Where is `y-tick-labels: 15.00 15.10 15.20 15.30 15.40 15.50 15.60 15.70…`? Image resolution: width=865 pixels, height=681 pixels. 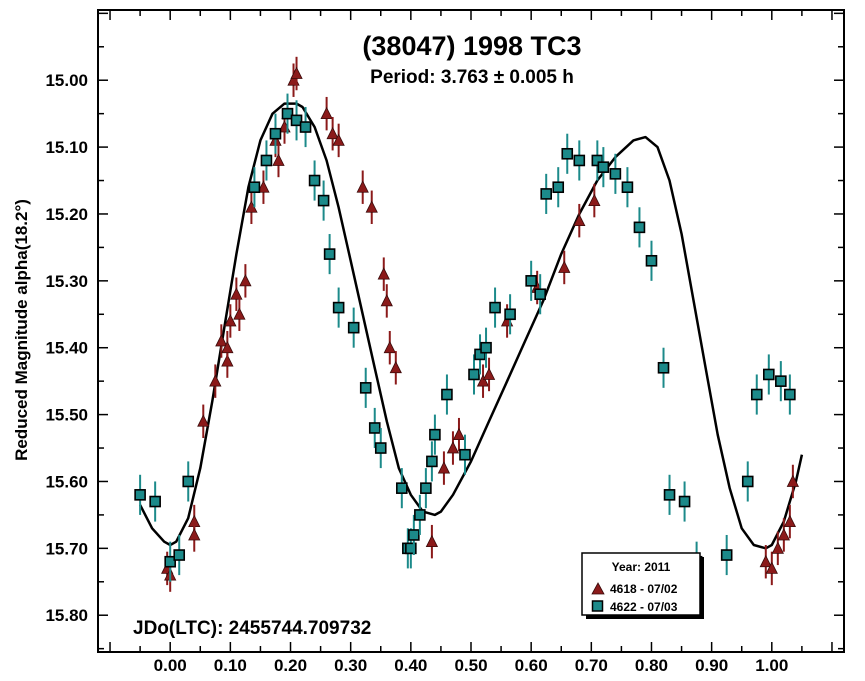
y-tick-labels: 15.00 15.10 15.20 15.30 15.40 15.50 15.60 15.70… is located at coordinates (66, 348).